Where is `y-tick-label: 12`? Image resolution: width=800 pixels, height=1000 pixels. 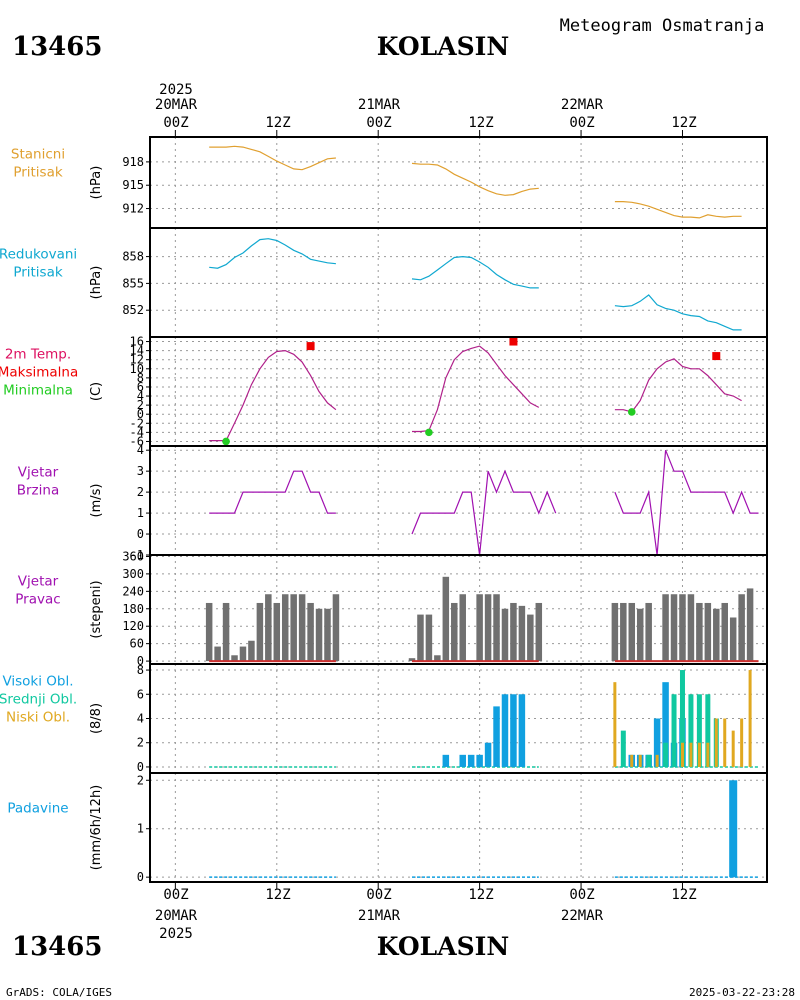
y-tick-label: 12 is located at coordinates (137, 360).